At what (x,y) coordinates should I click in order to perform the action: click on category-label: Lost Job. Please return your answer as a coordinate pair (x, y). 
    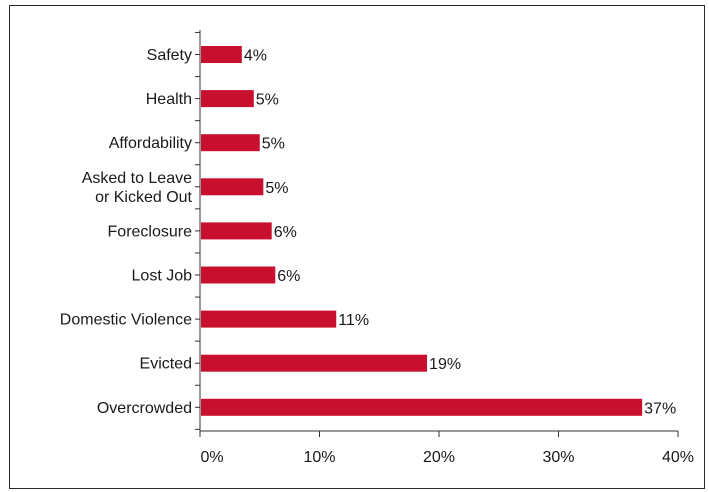
    Looking at the image, I should click on (162, 276).